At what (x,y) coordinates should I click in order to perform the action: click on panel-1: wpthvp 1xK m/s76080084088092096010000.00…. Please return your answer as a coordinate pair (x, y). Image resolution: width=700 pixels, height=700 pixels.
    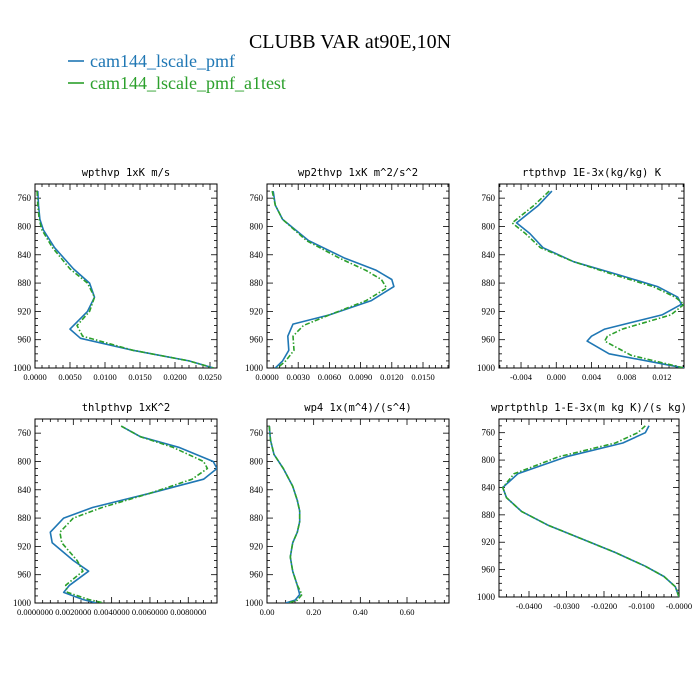
    Looking at the image, I should click on (117, 274).